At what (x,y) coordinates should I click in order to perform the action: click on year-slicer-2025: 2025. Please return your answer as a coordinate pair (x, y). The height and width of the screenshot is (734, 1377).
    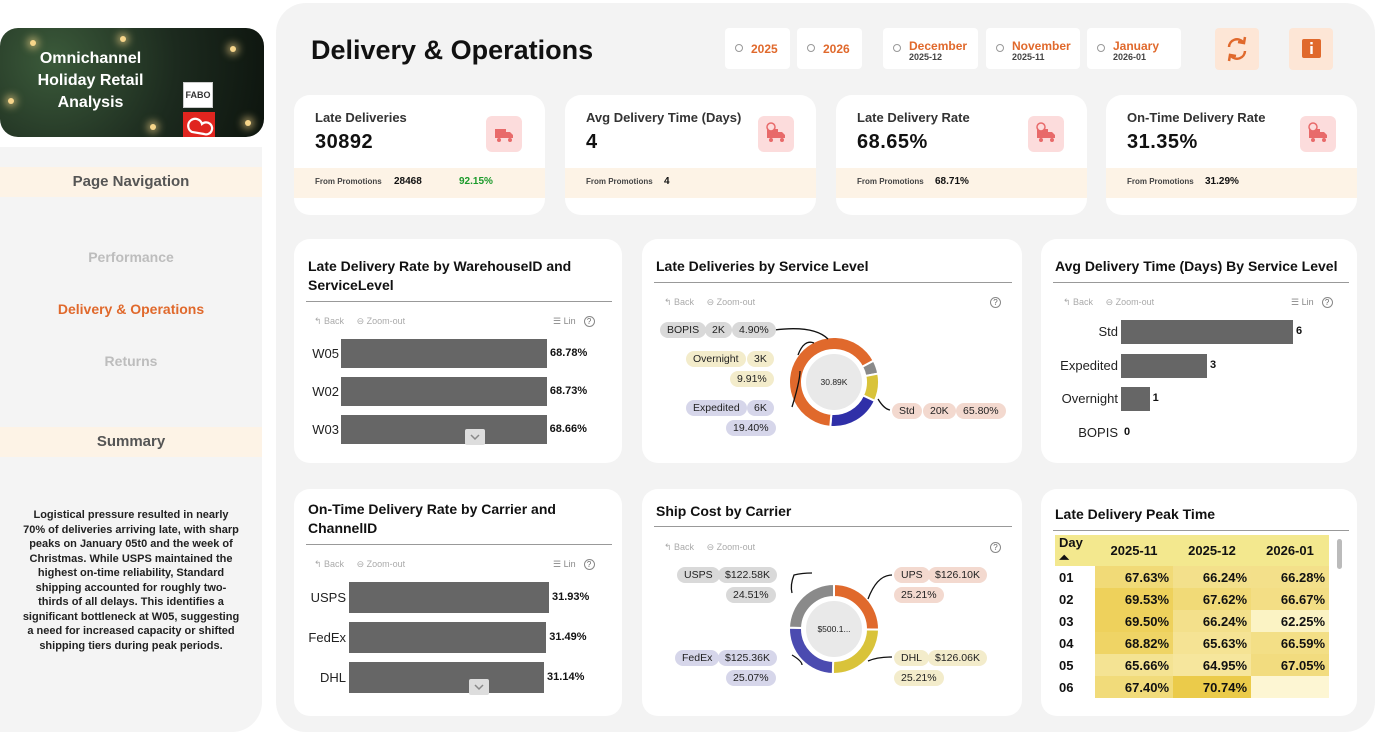
    Looking at the image, I should click on (757, 48).